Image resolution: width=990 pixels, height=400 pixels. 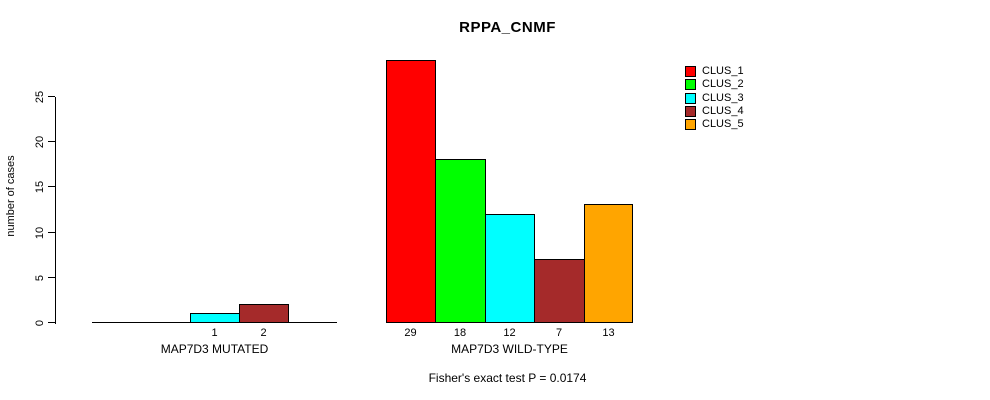 I want to click on legend-label: CLUS_2, so click(x=723, y=84).